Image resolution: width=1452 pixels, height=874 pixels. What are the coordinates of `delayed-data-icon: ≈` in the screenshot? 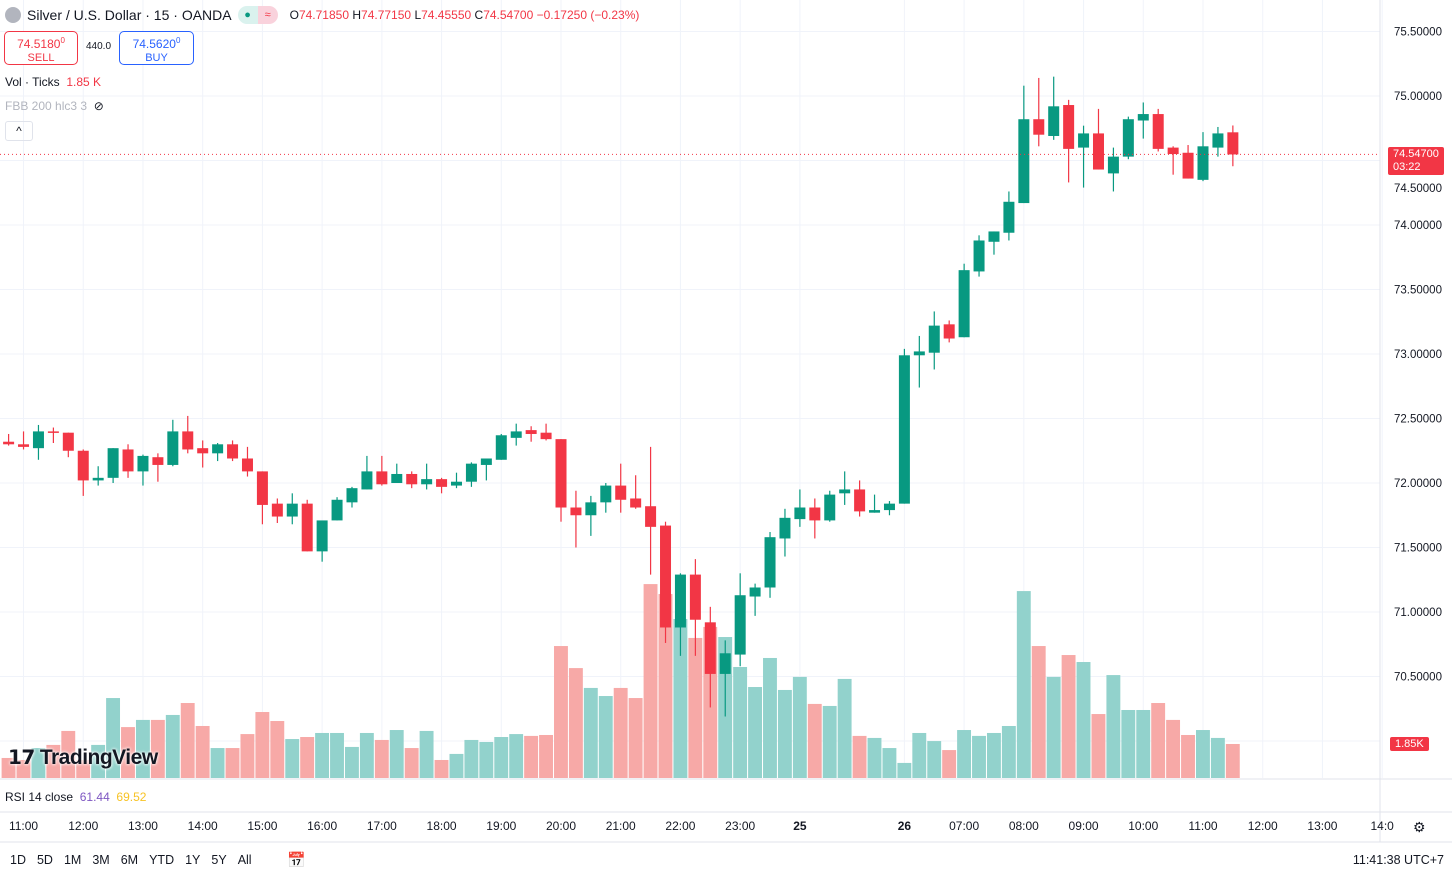 It's located at (267, 15).